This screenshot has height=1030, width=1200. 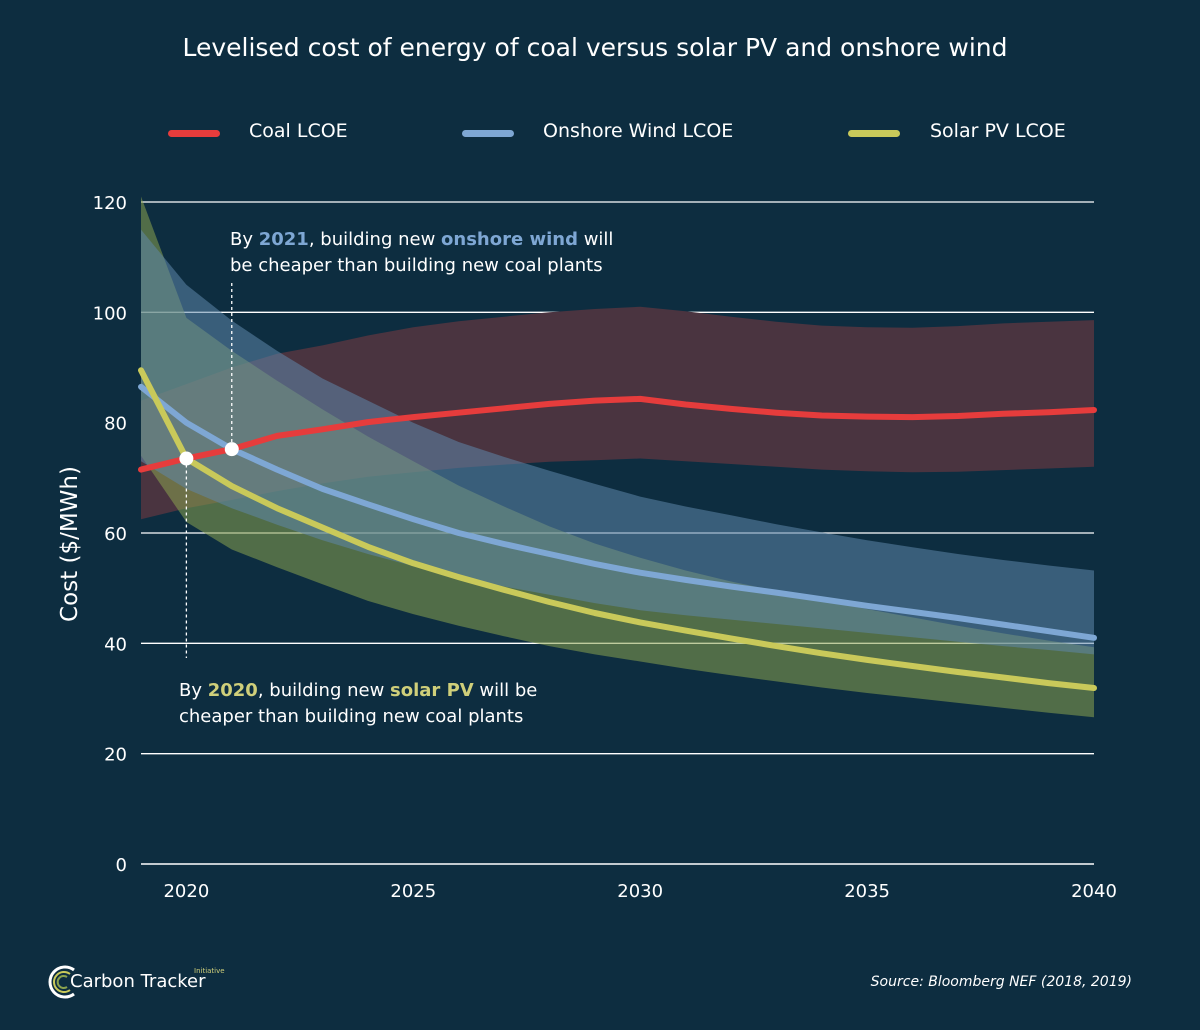 What do you see at coordinates (638, 131) in the screenshot?
I see `legend-label-wind: Onshore Wind LCOE` at bounding box center [638, 131].